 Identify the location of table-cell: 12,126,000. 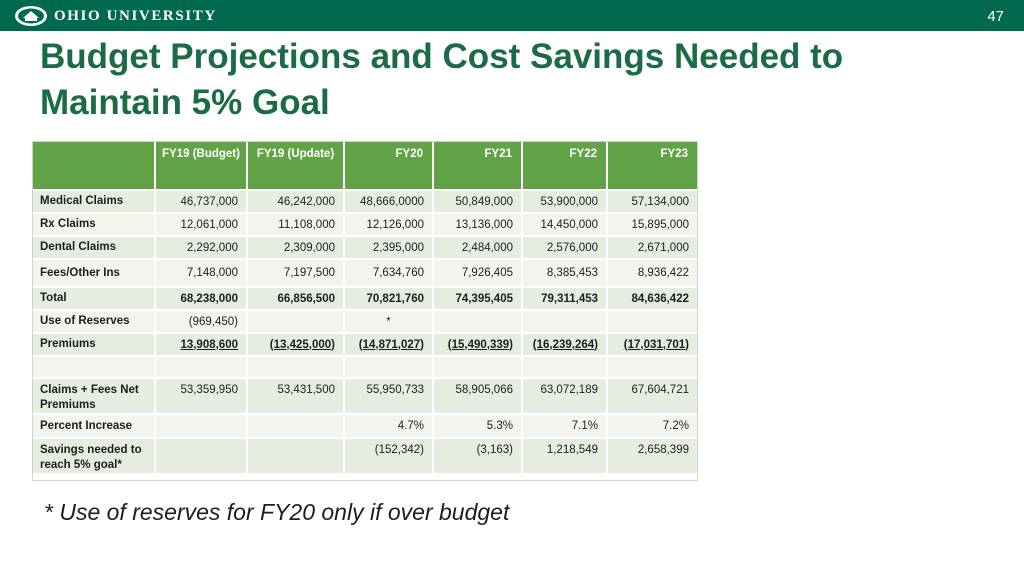
(389, 225).